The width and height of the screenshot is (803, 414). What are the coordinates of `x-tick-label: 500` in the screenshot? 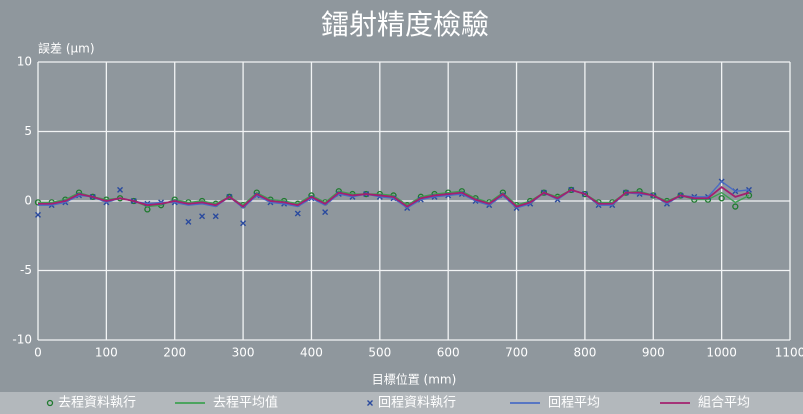 It's located at (379, 353).